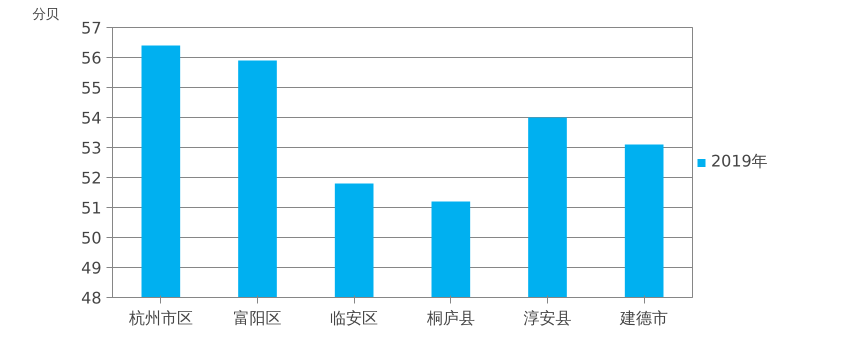  I want to click on y-tick-label: 55, so click(91, 88).